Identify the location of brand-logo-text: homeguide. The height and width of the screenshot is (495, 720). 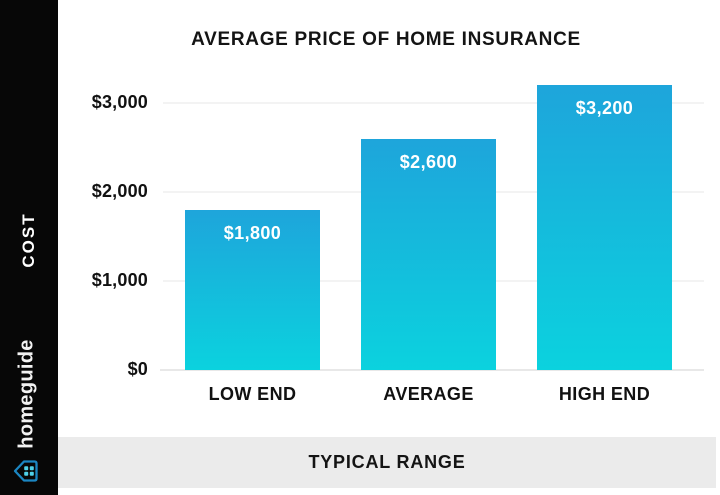
(26, 394).